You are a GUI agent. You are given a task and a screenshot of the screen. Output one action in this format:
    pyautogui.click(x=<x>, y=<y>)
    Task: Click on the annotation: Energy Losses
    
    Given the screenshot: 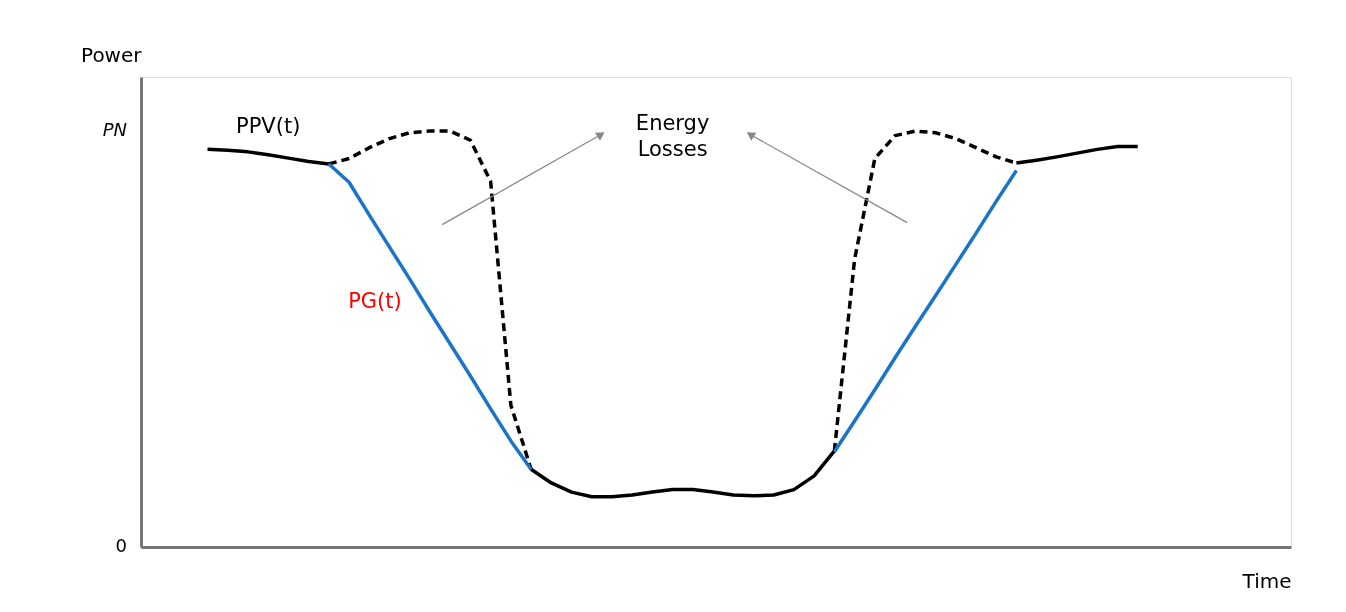 What is the action you would take?
    pyautogui.click(x=672, y=136)
    